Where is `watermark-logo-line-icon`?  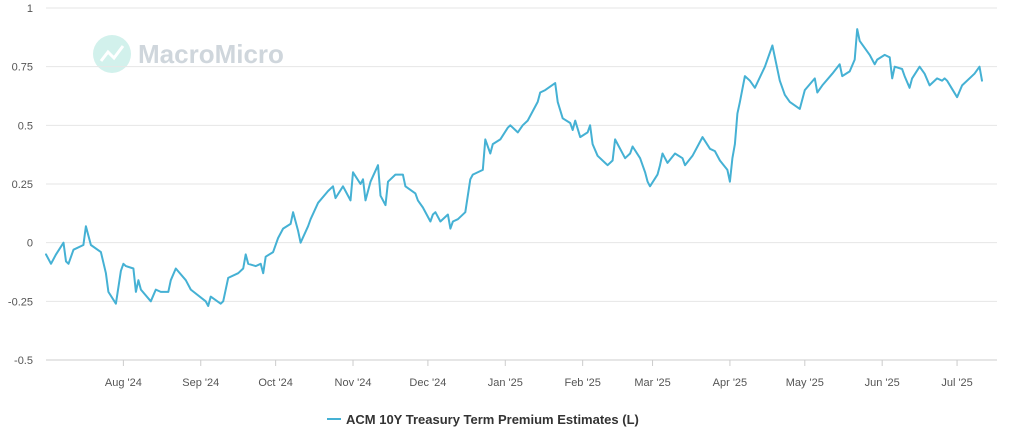
watermark-logo-line-icon is located at coordinates (112, 53).